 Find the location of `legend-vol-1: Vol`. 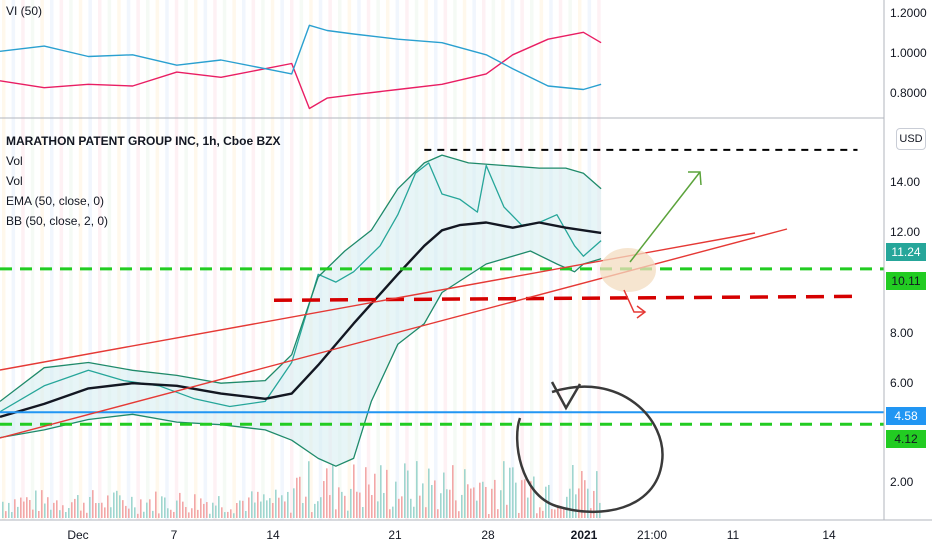

legend-vol-1: Vol is located at coordinates (14, 161).